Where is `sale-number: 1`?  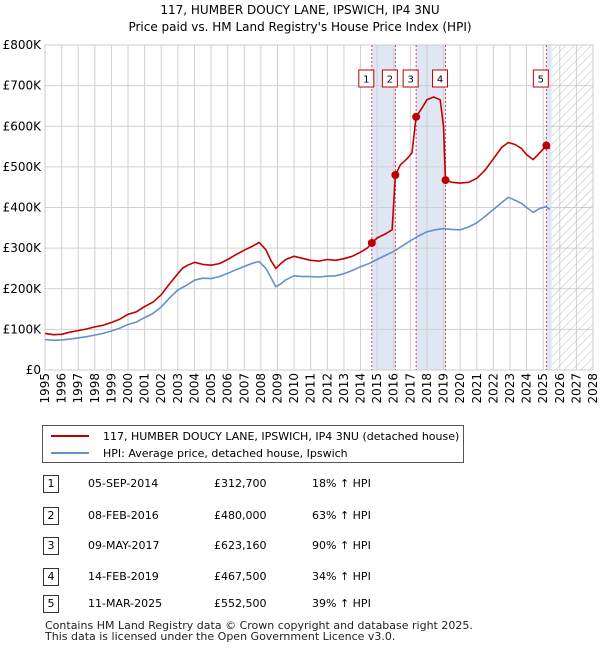
sale-number: 1 is located at coordinates (51, 484).